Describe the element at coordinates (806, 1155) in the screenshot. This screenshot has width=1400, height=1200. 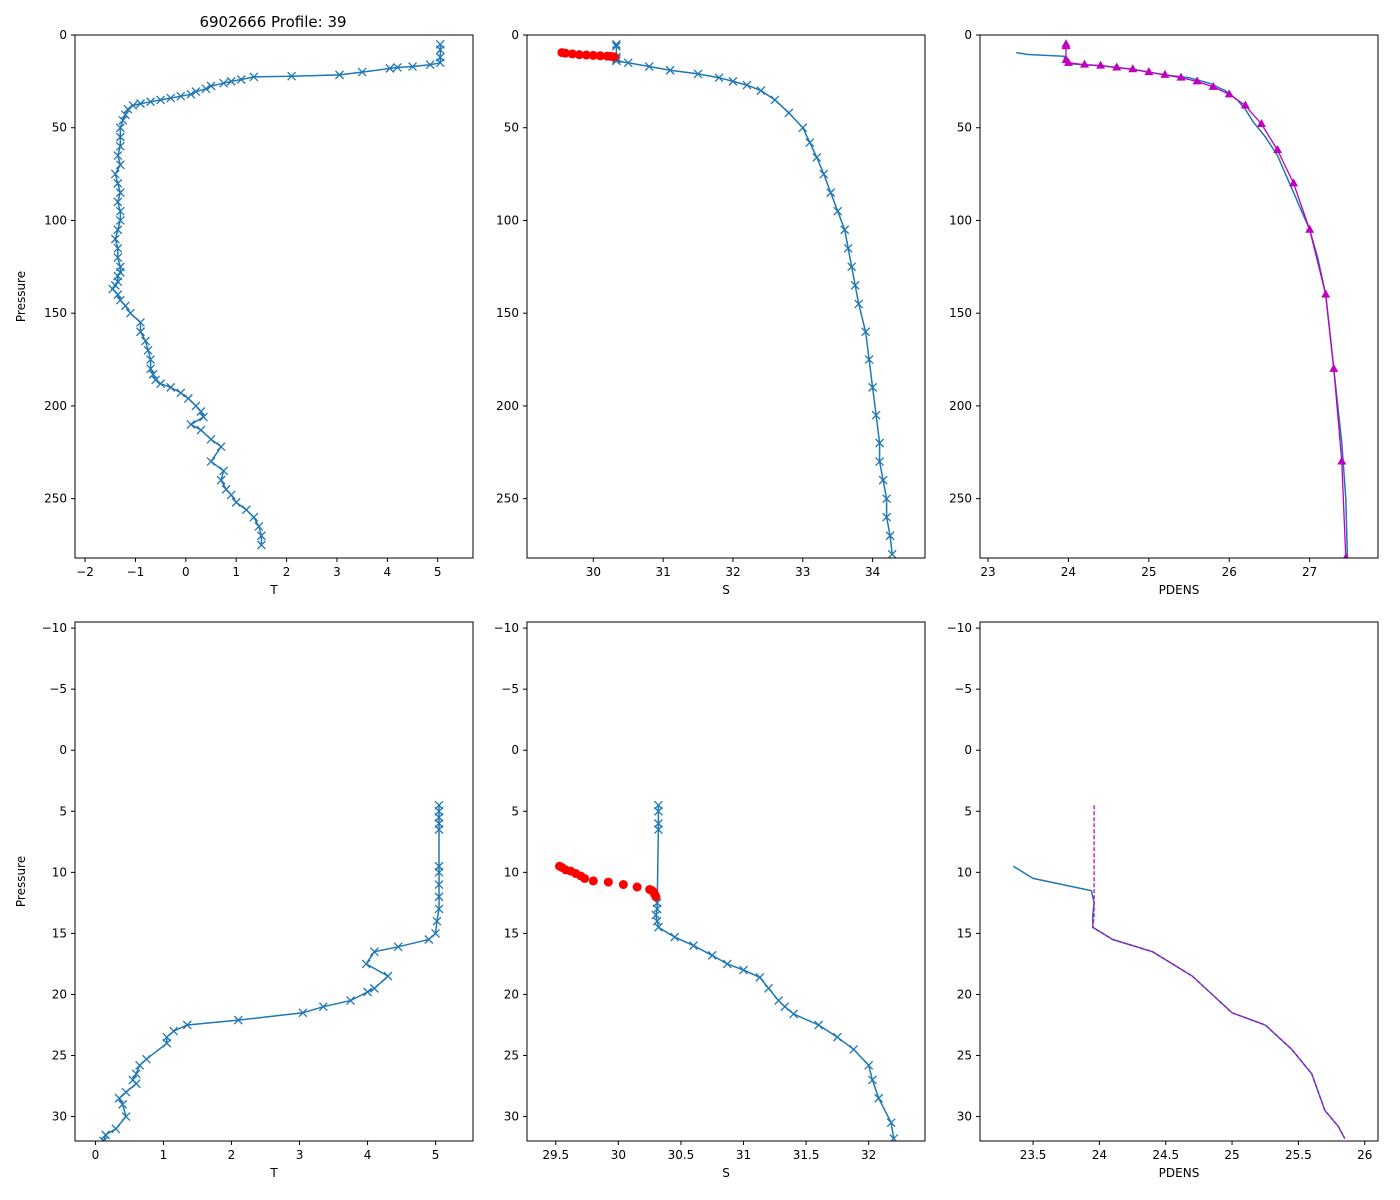
I see `x-tick-label: 31.5` at that location.